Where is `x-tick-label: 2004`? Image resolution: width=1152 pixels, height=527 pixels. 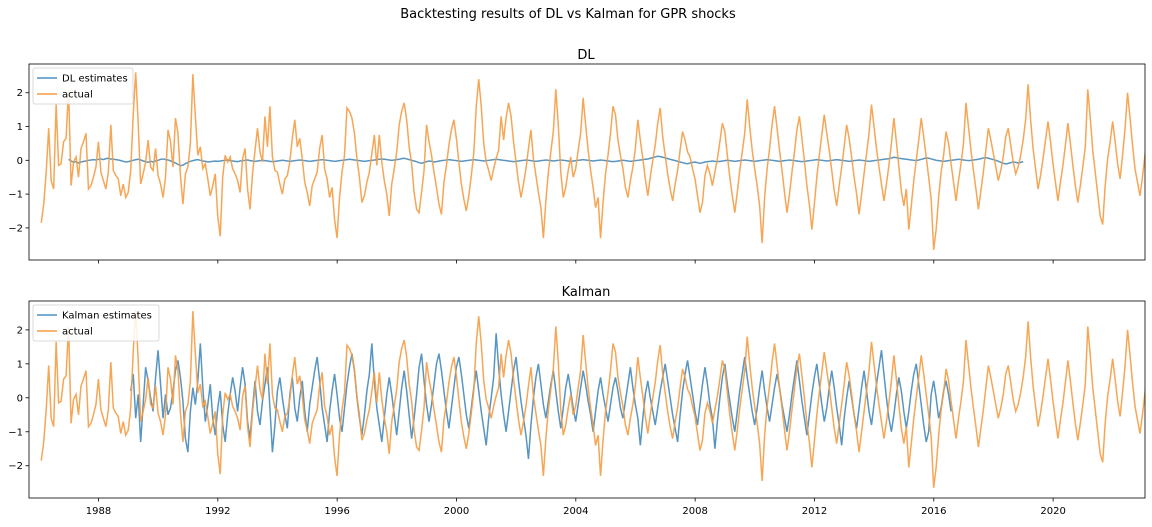 x-tick-label: 2004 is located at coordinates (575, 511).